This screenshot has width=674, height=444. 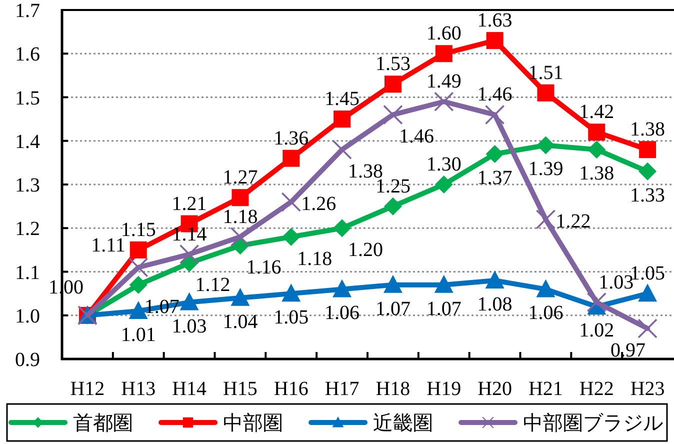 What do you see at coordinates (342, 389) in the screenshot?
I see `x-tick-label: H17` at bounding box center [342, 389].